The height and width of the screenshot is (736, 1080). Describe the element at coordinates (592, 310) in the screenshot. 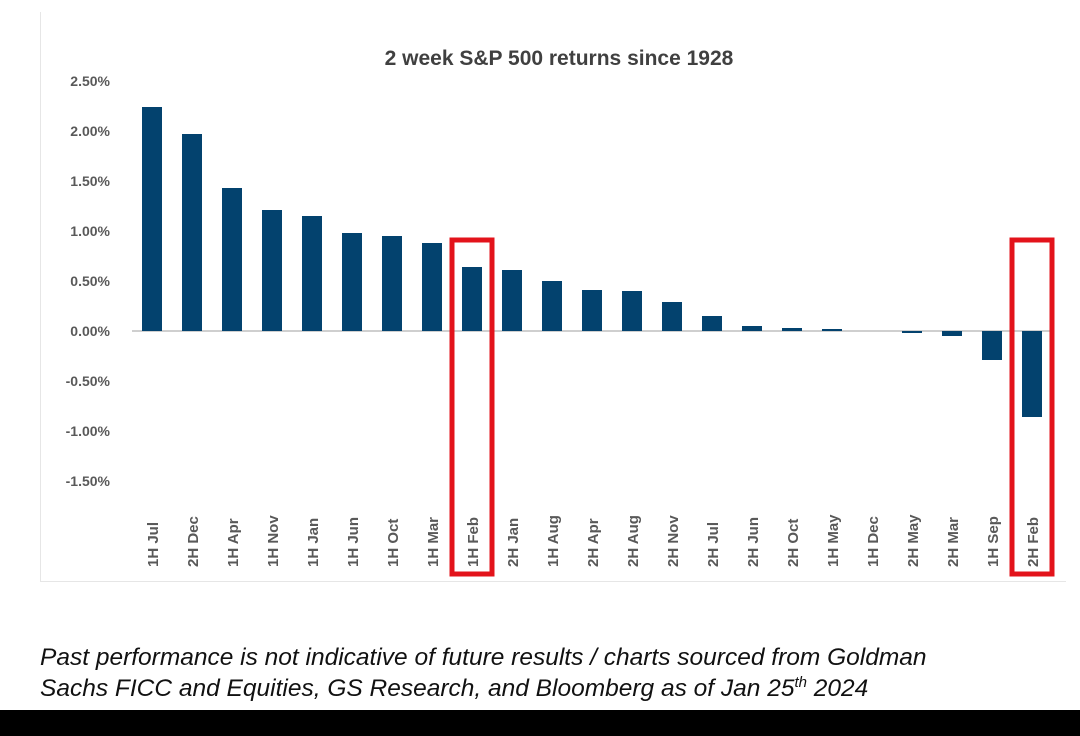

I see `bar-2h-apr` at that location.